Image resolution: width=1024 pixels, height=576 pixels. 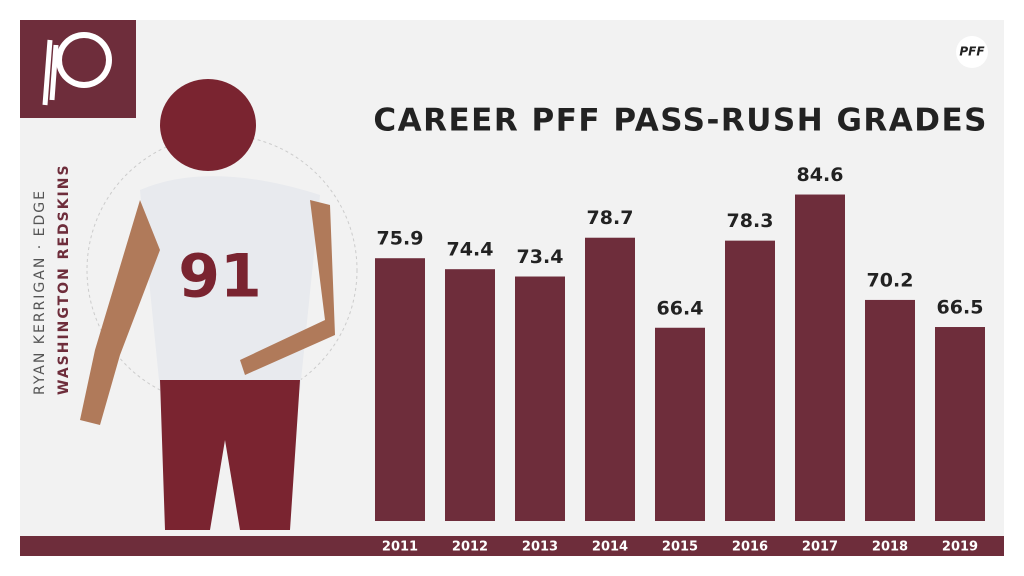 I want to click on svg-text: 91, so click(x=220, y=277).